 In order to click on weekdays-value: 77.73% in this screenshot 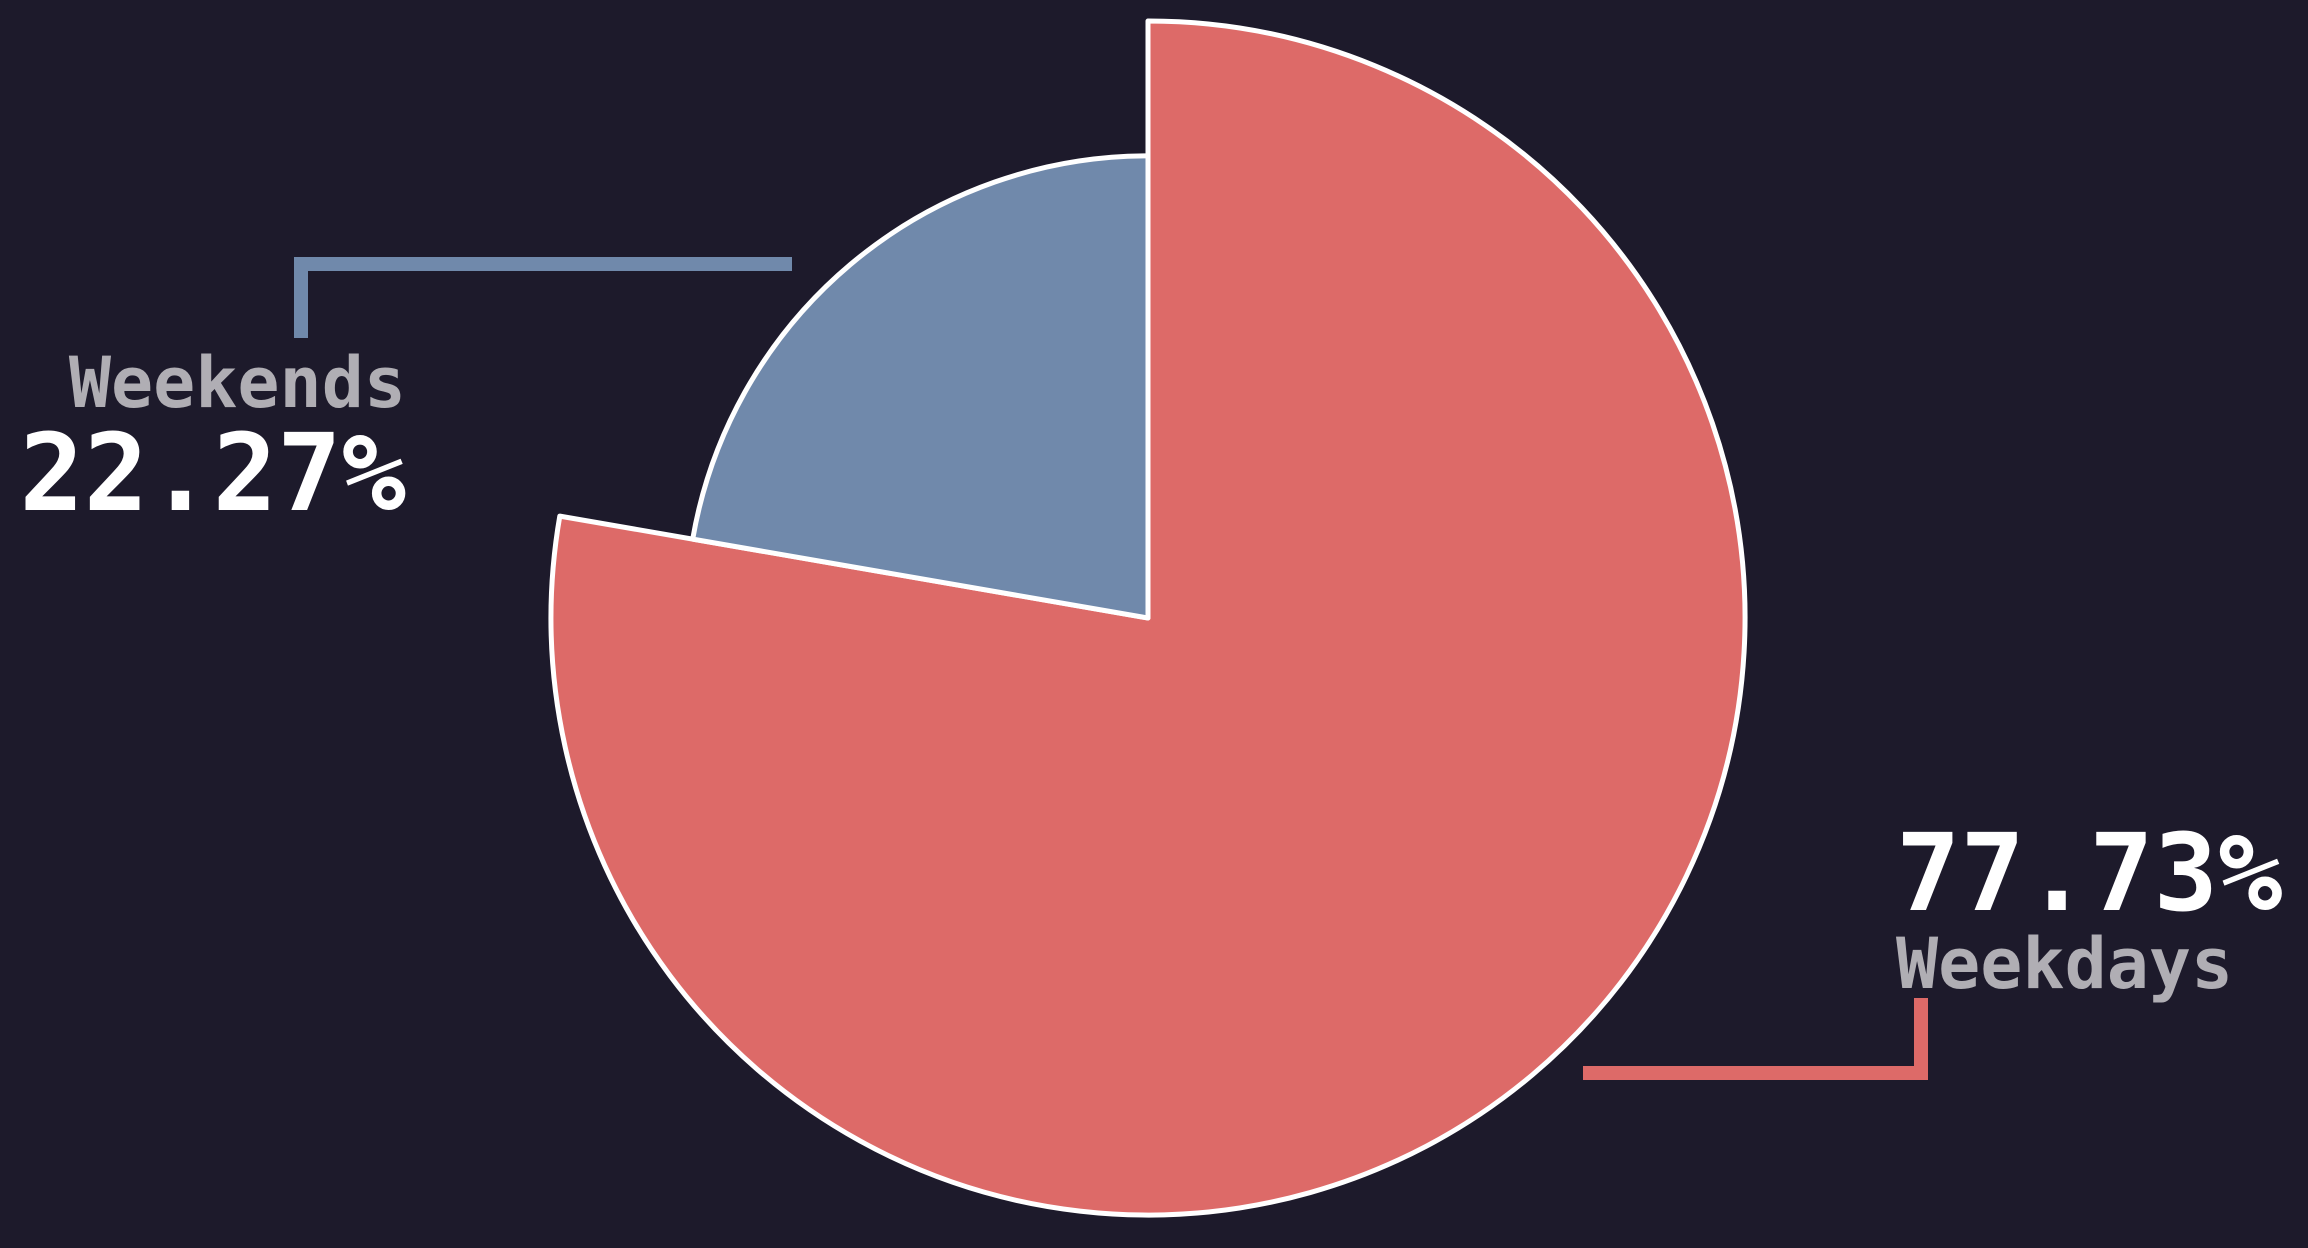, I will do `click(2089, 874)`.